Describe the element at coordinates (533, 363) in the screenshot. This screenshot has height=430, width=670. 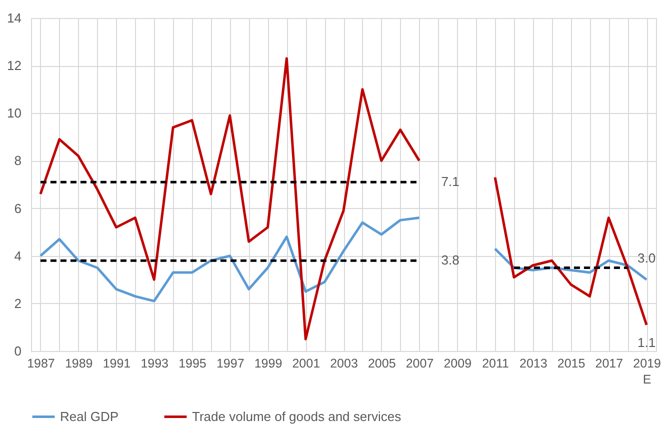
I see `x-tick-label: 2013` at that location.